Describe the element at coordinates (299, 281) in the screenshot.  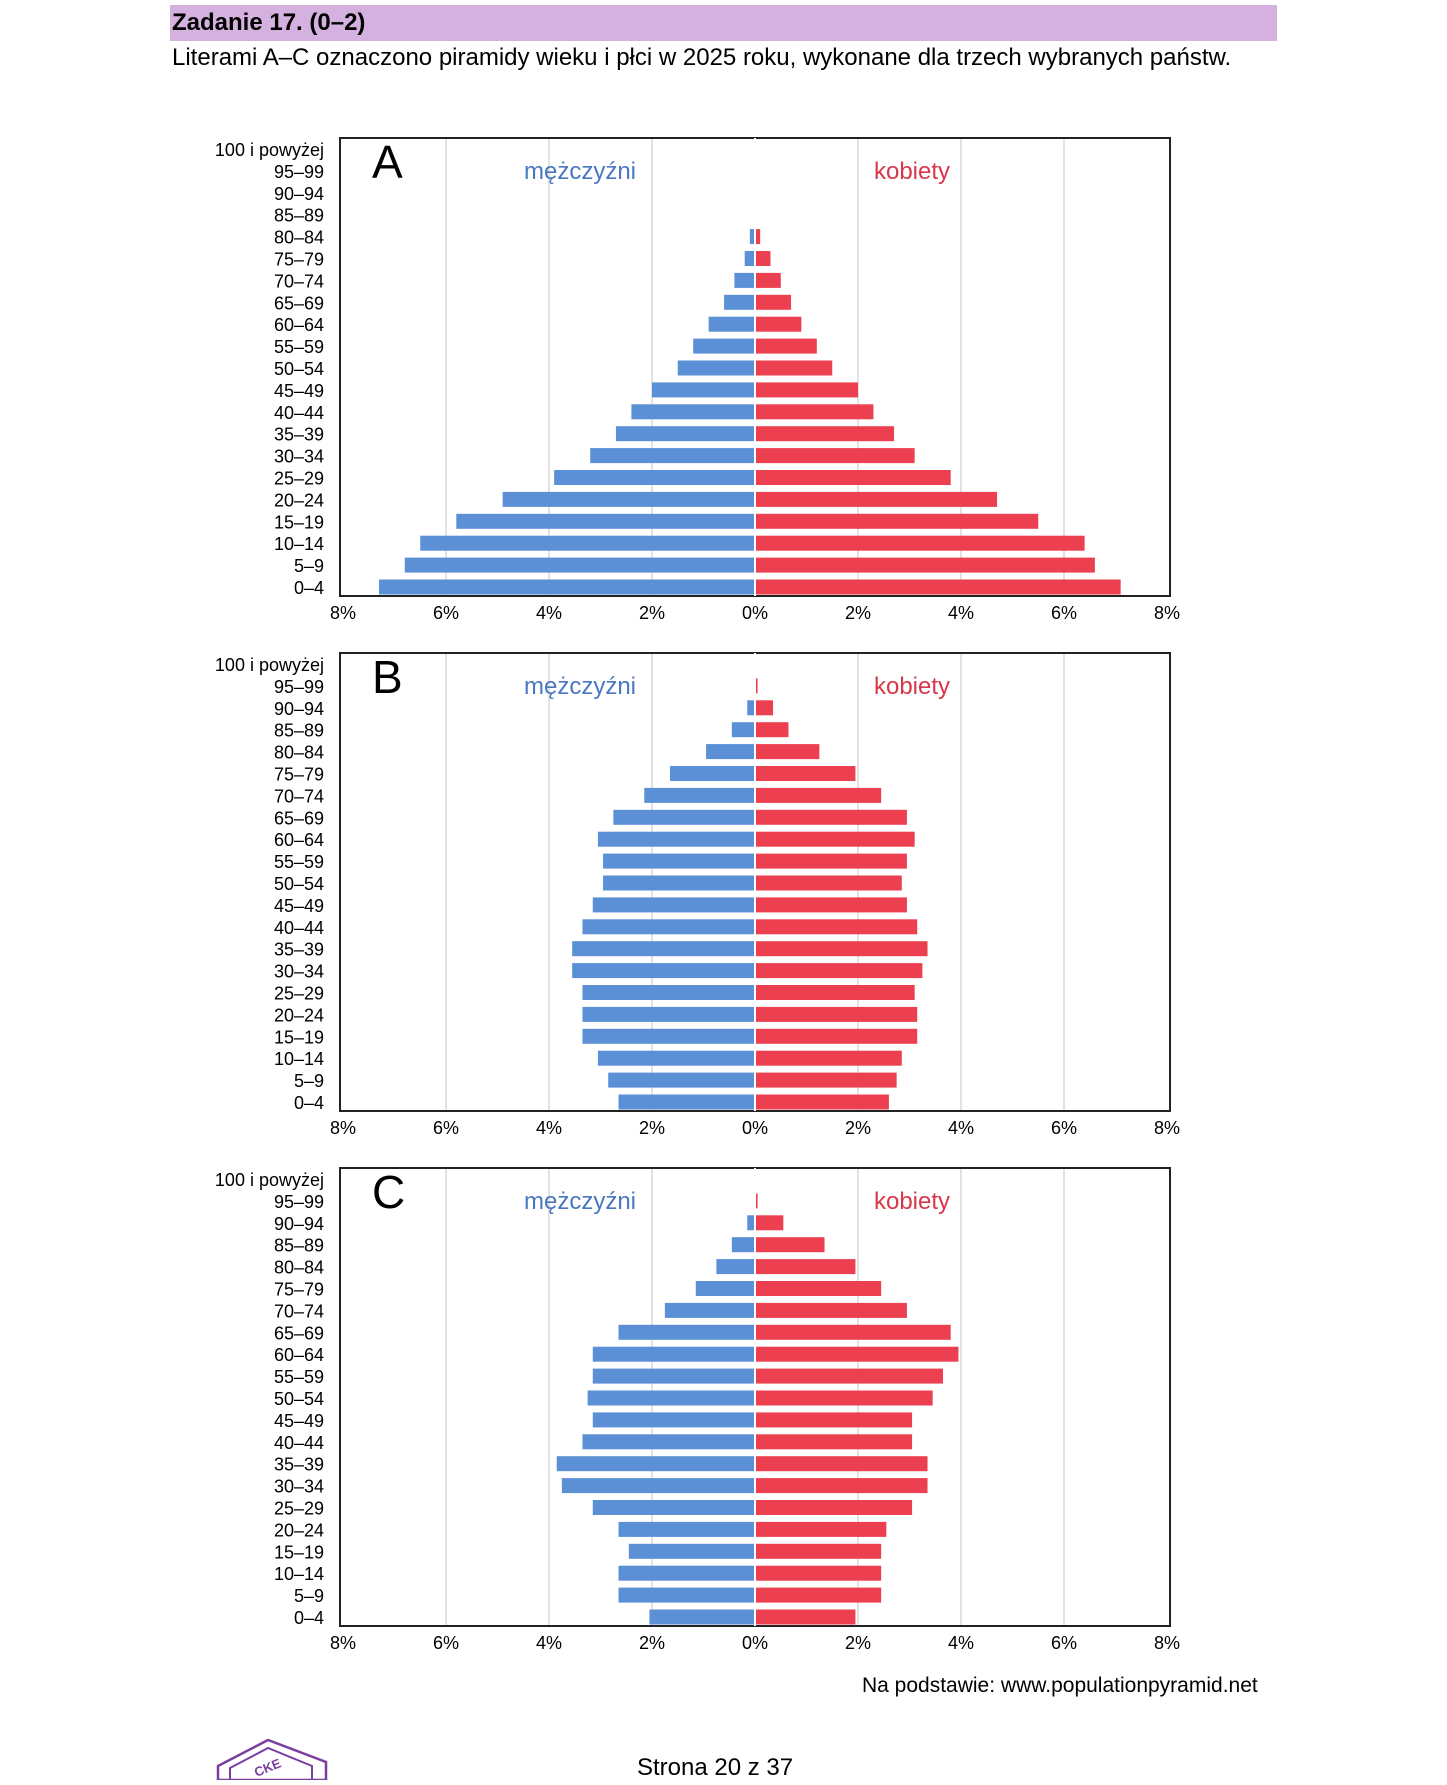
I see `age-group-label: 70–74` at that location.